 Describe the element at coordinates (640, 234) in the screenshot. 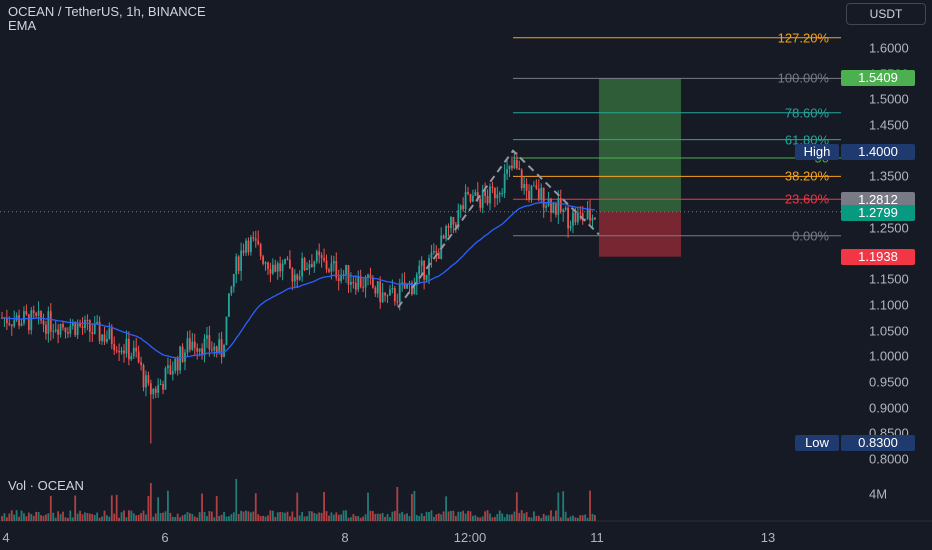

I see `long-position-loss-zone` at that location.